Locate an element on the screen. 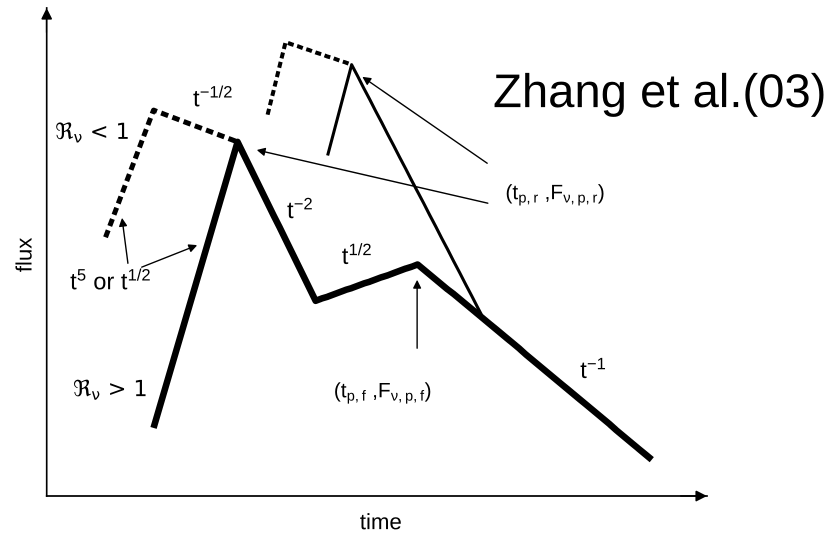 The image size is (837, 537). annotation: (t$_{p,r}$ ,F$_{ν,p,r}$) is located at coordinates (555, 195).